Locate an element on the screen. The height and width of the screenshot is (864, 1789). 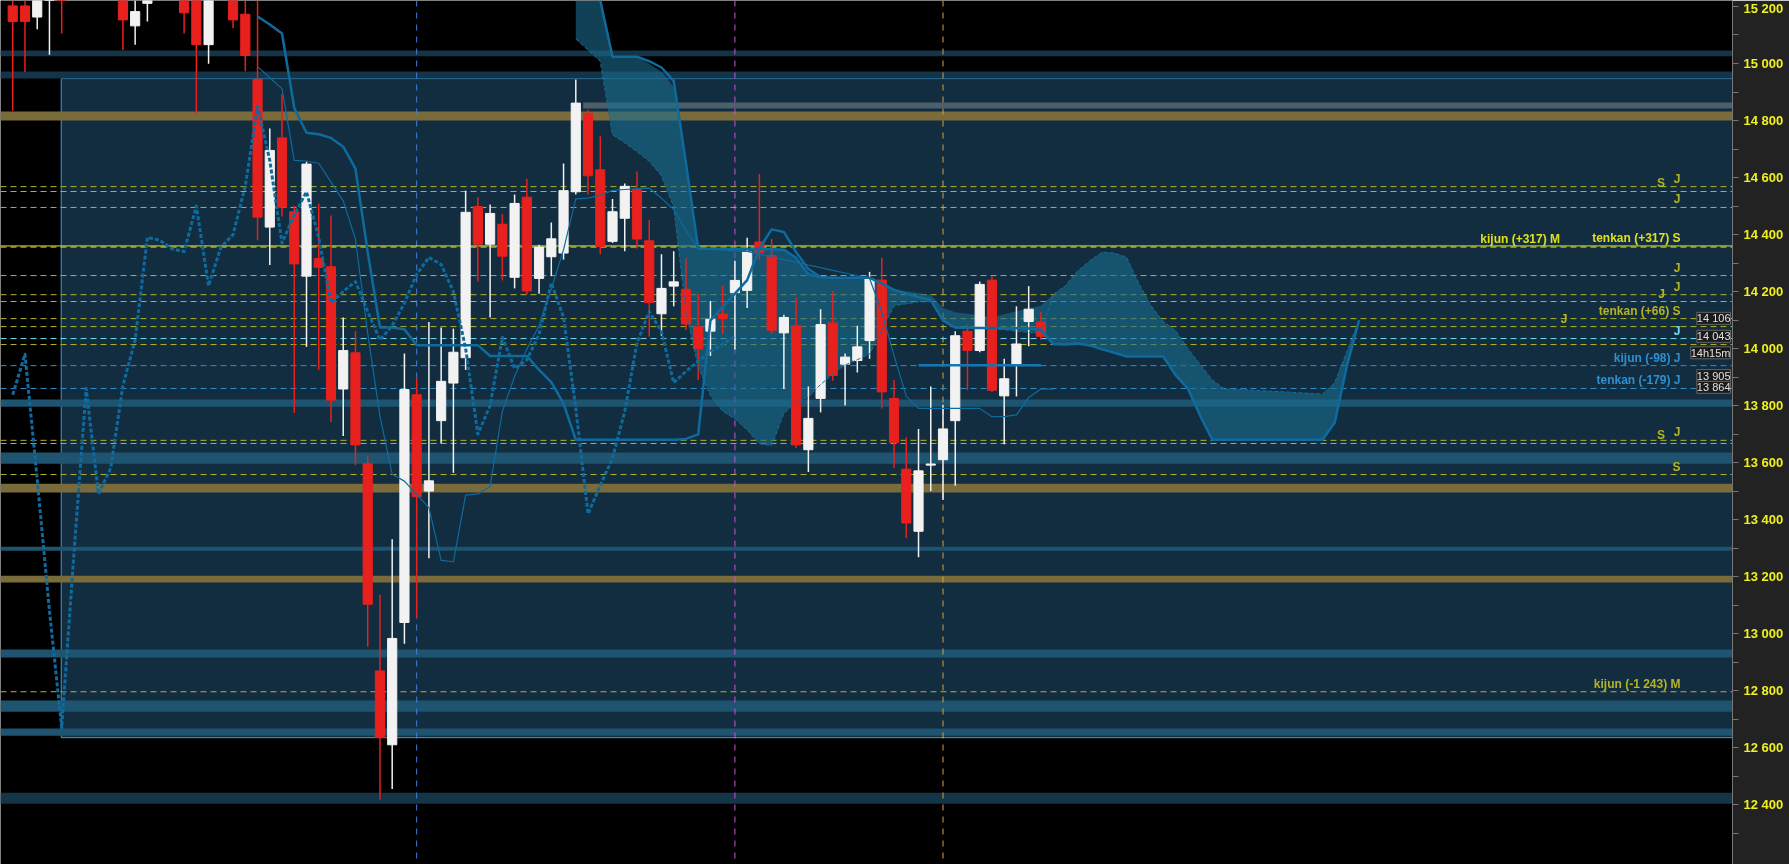
y-tick-label: 13 800 is located at coordinates (1763, 406).